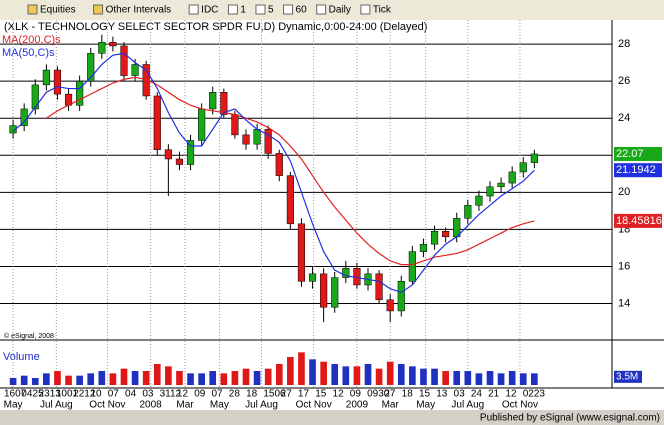  I want to click on x-day-label: 3112, so click(171, 394).